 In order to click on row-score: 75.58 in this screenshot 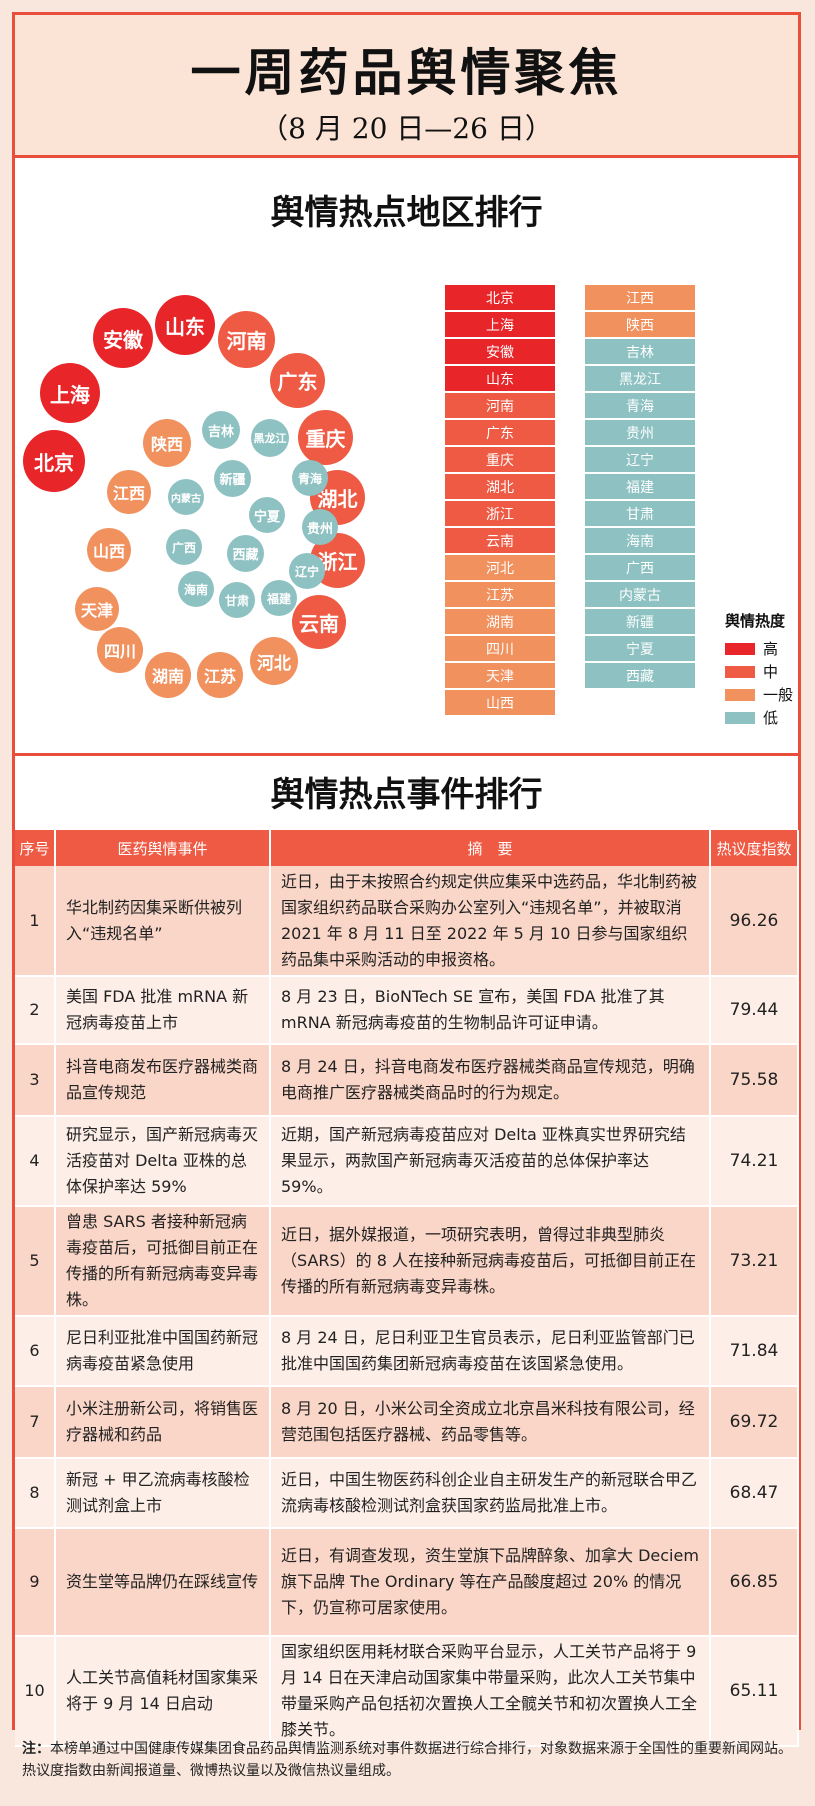, I will do `click(754, 1080)`.